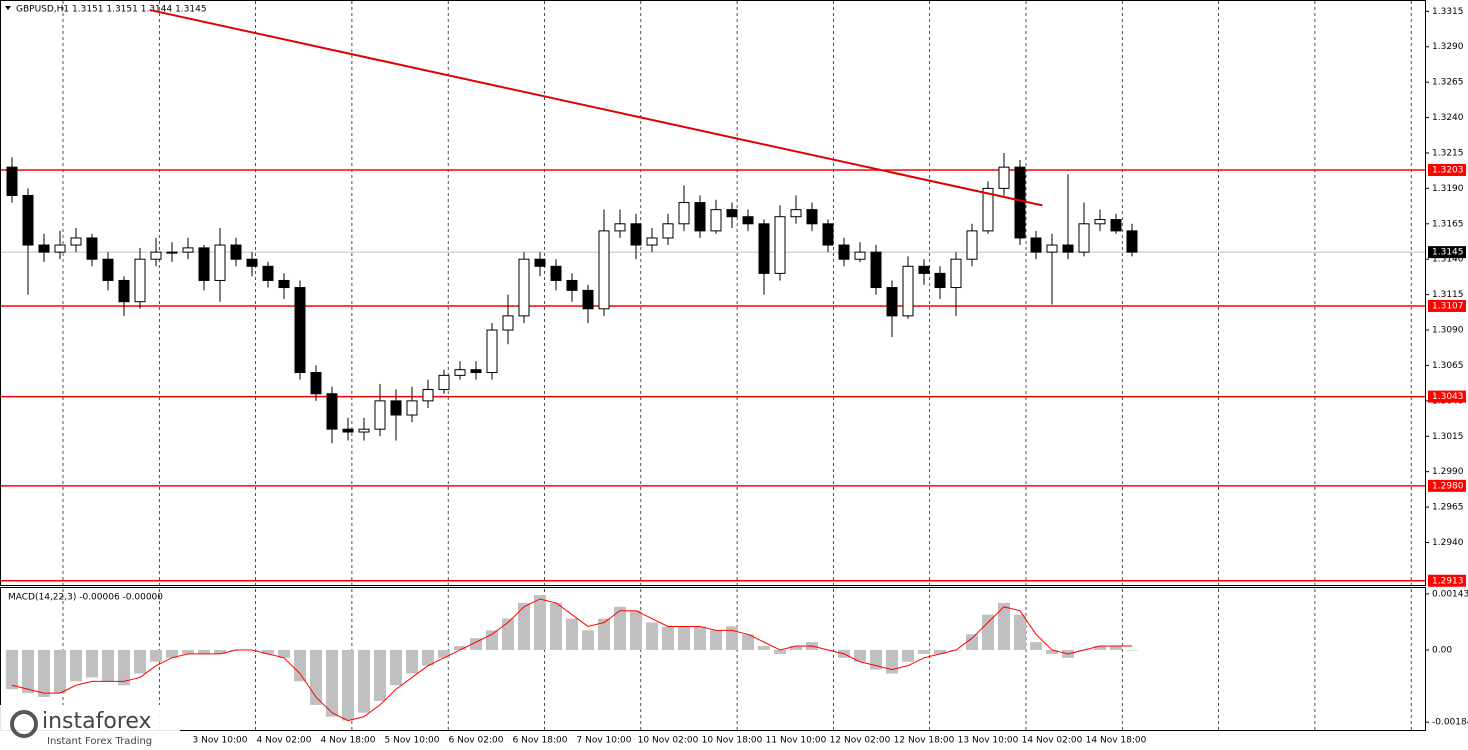 This screenshot has width=1468, height=750. I want to click on chart-title: GBPUSD,H1 1.3151 1.3151 1.3144 1.3145, so click(111, 10).